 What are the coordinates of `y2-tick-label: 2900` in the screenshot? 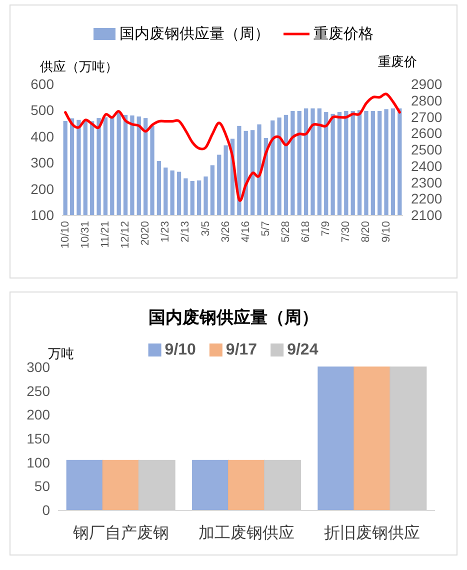 It's located at (426, 84).